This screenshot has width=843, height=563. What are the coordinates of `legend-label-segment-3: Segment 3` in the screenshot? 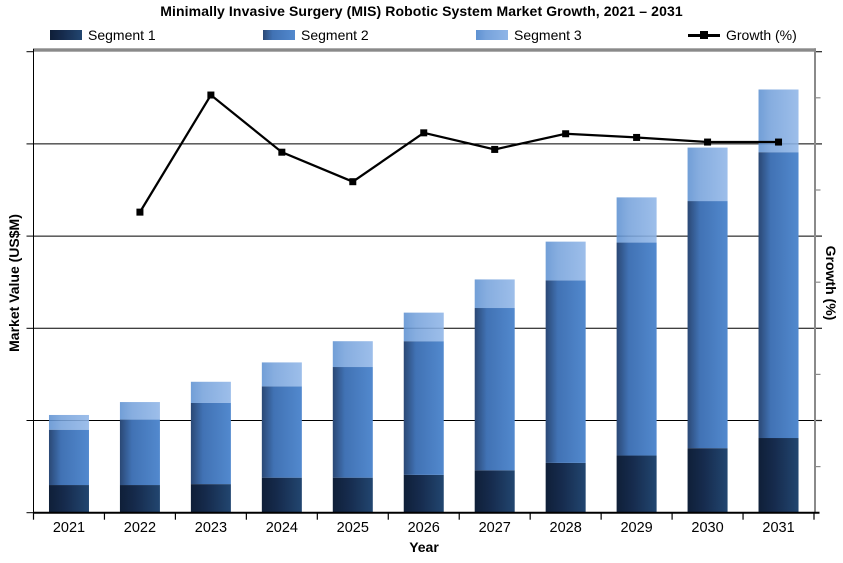 It's located at (548, 35).